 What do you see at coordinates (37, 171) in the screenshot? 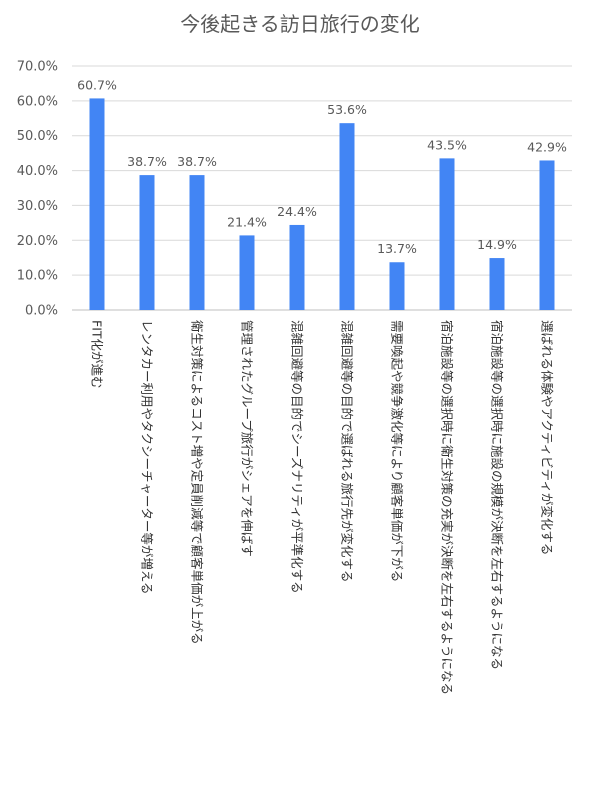
I see `y-tick-label: 40.0%` at bounding box center [37, 171].